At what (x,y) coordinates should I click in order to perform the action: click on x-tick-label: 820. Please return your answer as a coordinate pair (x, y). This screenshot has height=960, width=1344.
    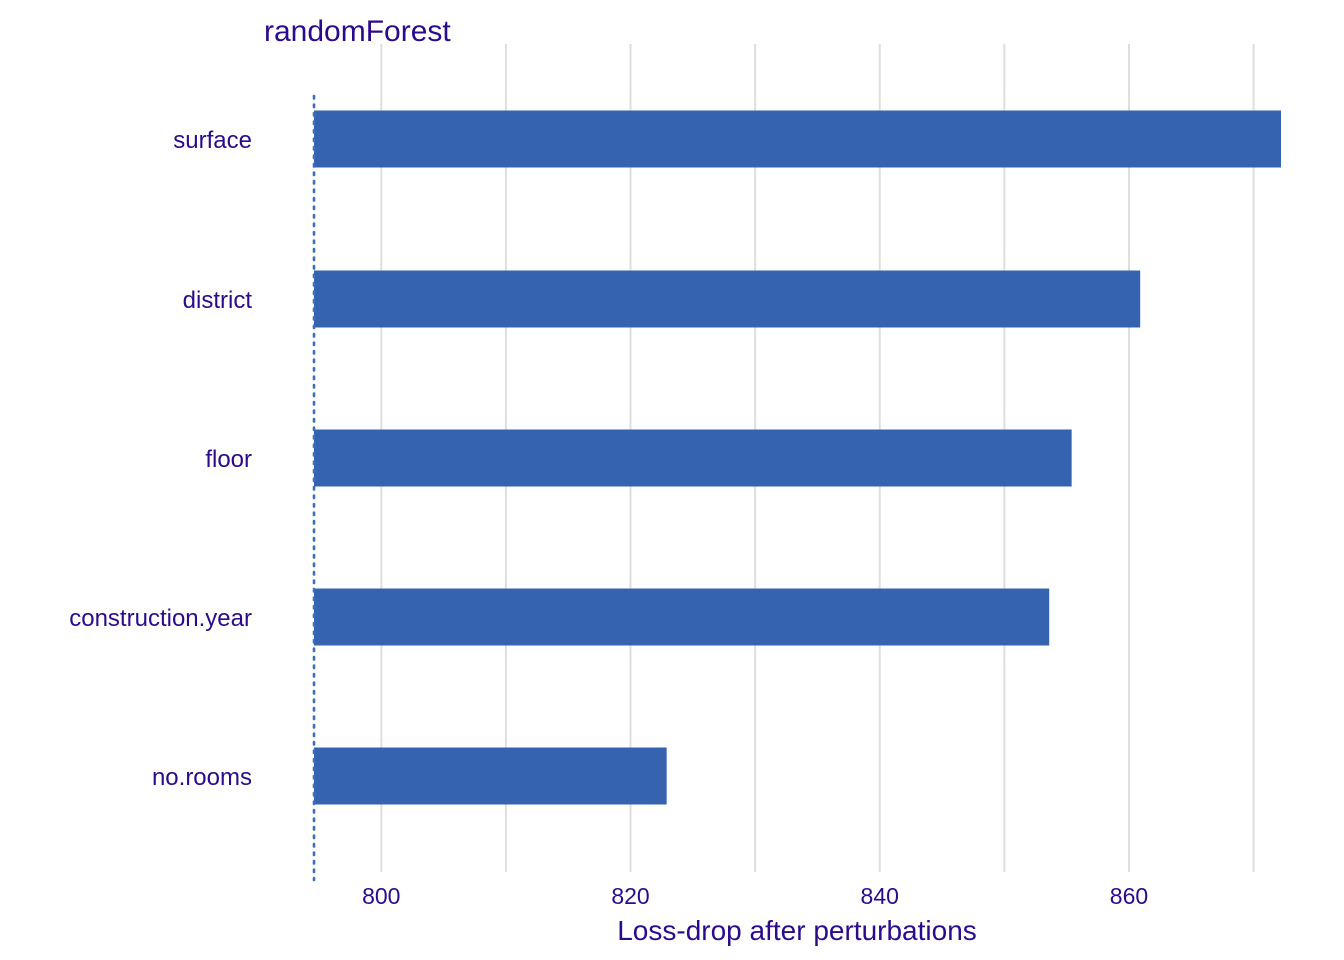
    Looking at the image, I should click on (630, 896).